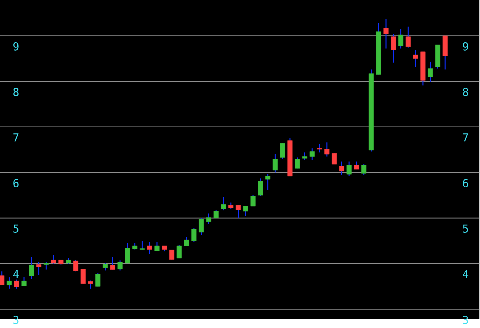 This screenshot has height=328, width=480. What do you see at coordinates (465, 92) in the screenshot?
I see `y2-tick-label: 8` at bounding box center [465, 92].